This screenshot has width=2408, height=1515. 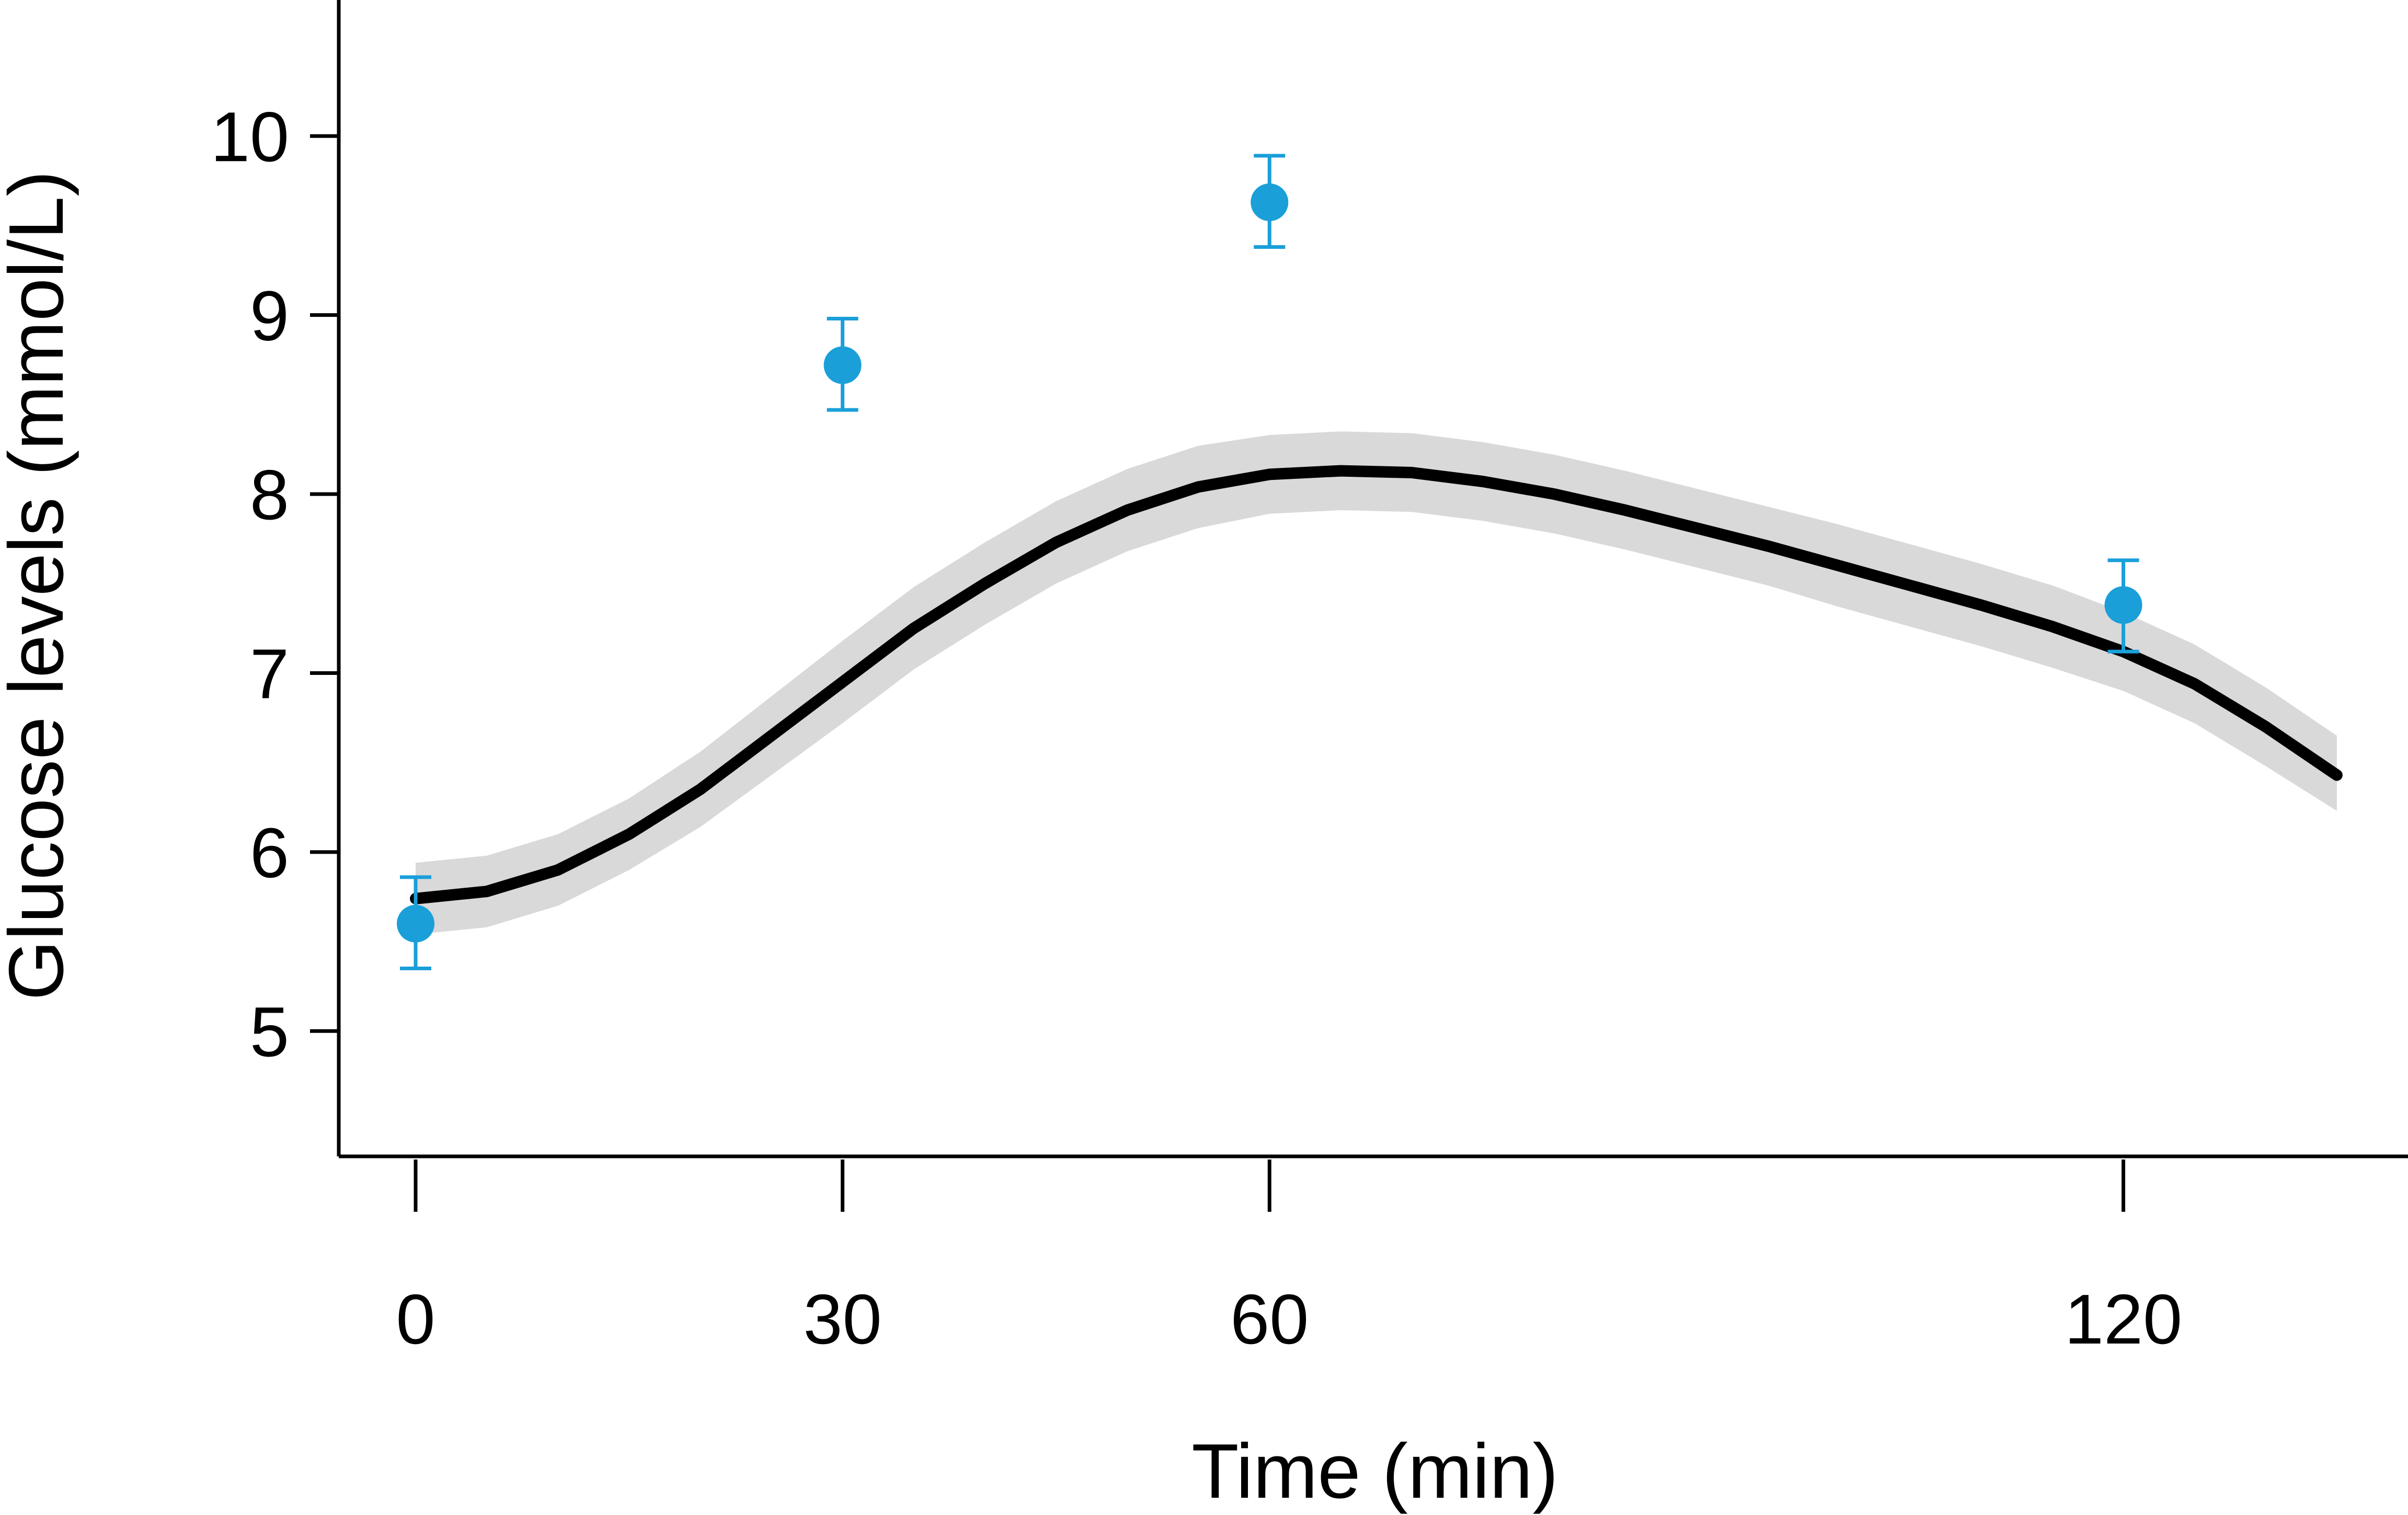 What do you see at coordinates (2123, 1319) in the screenshot?
I see `x-tick-label: 120` at bounding box center [2123, 1319].